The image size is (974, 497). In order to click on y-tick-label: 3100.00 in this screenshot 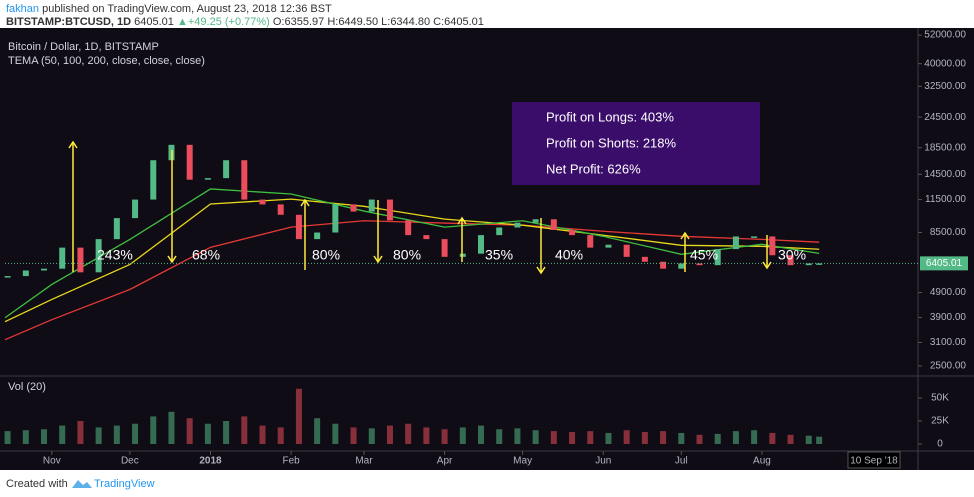, I will do `click(948, 342)`.